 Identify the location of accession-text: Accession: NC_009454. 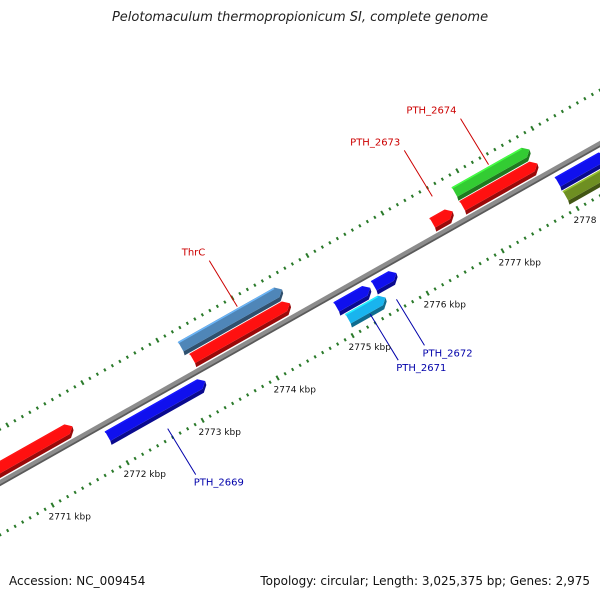
(77, 581).